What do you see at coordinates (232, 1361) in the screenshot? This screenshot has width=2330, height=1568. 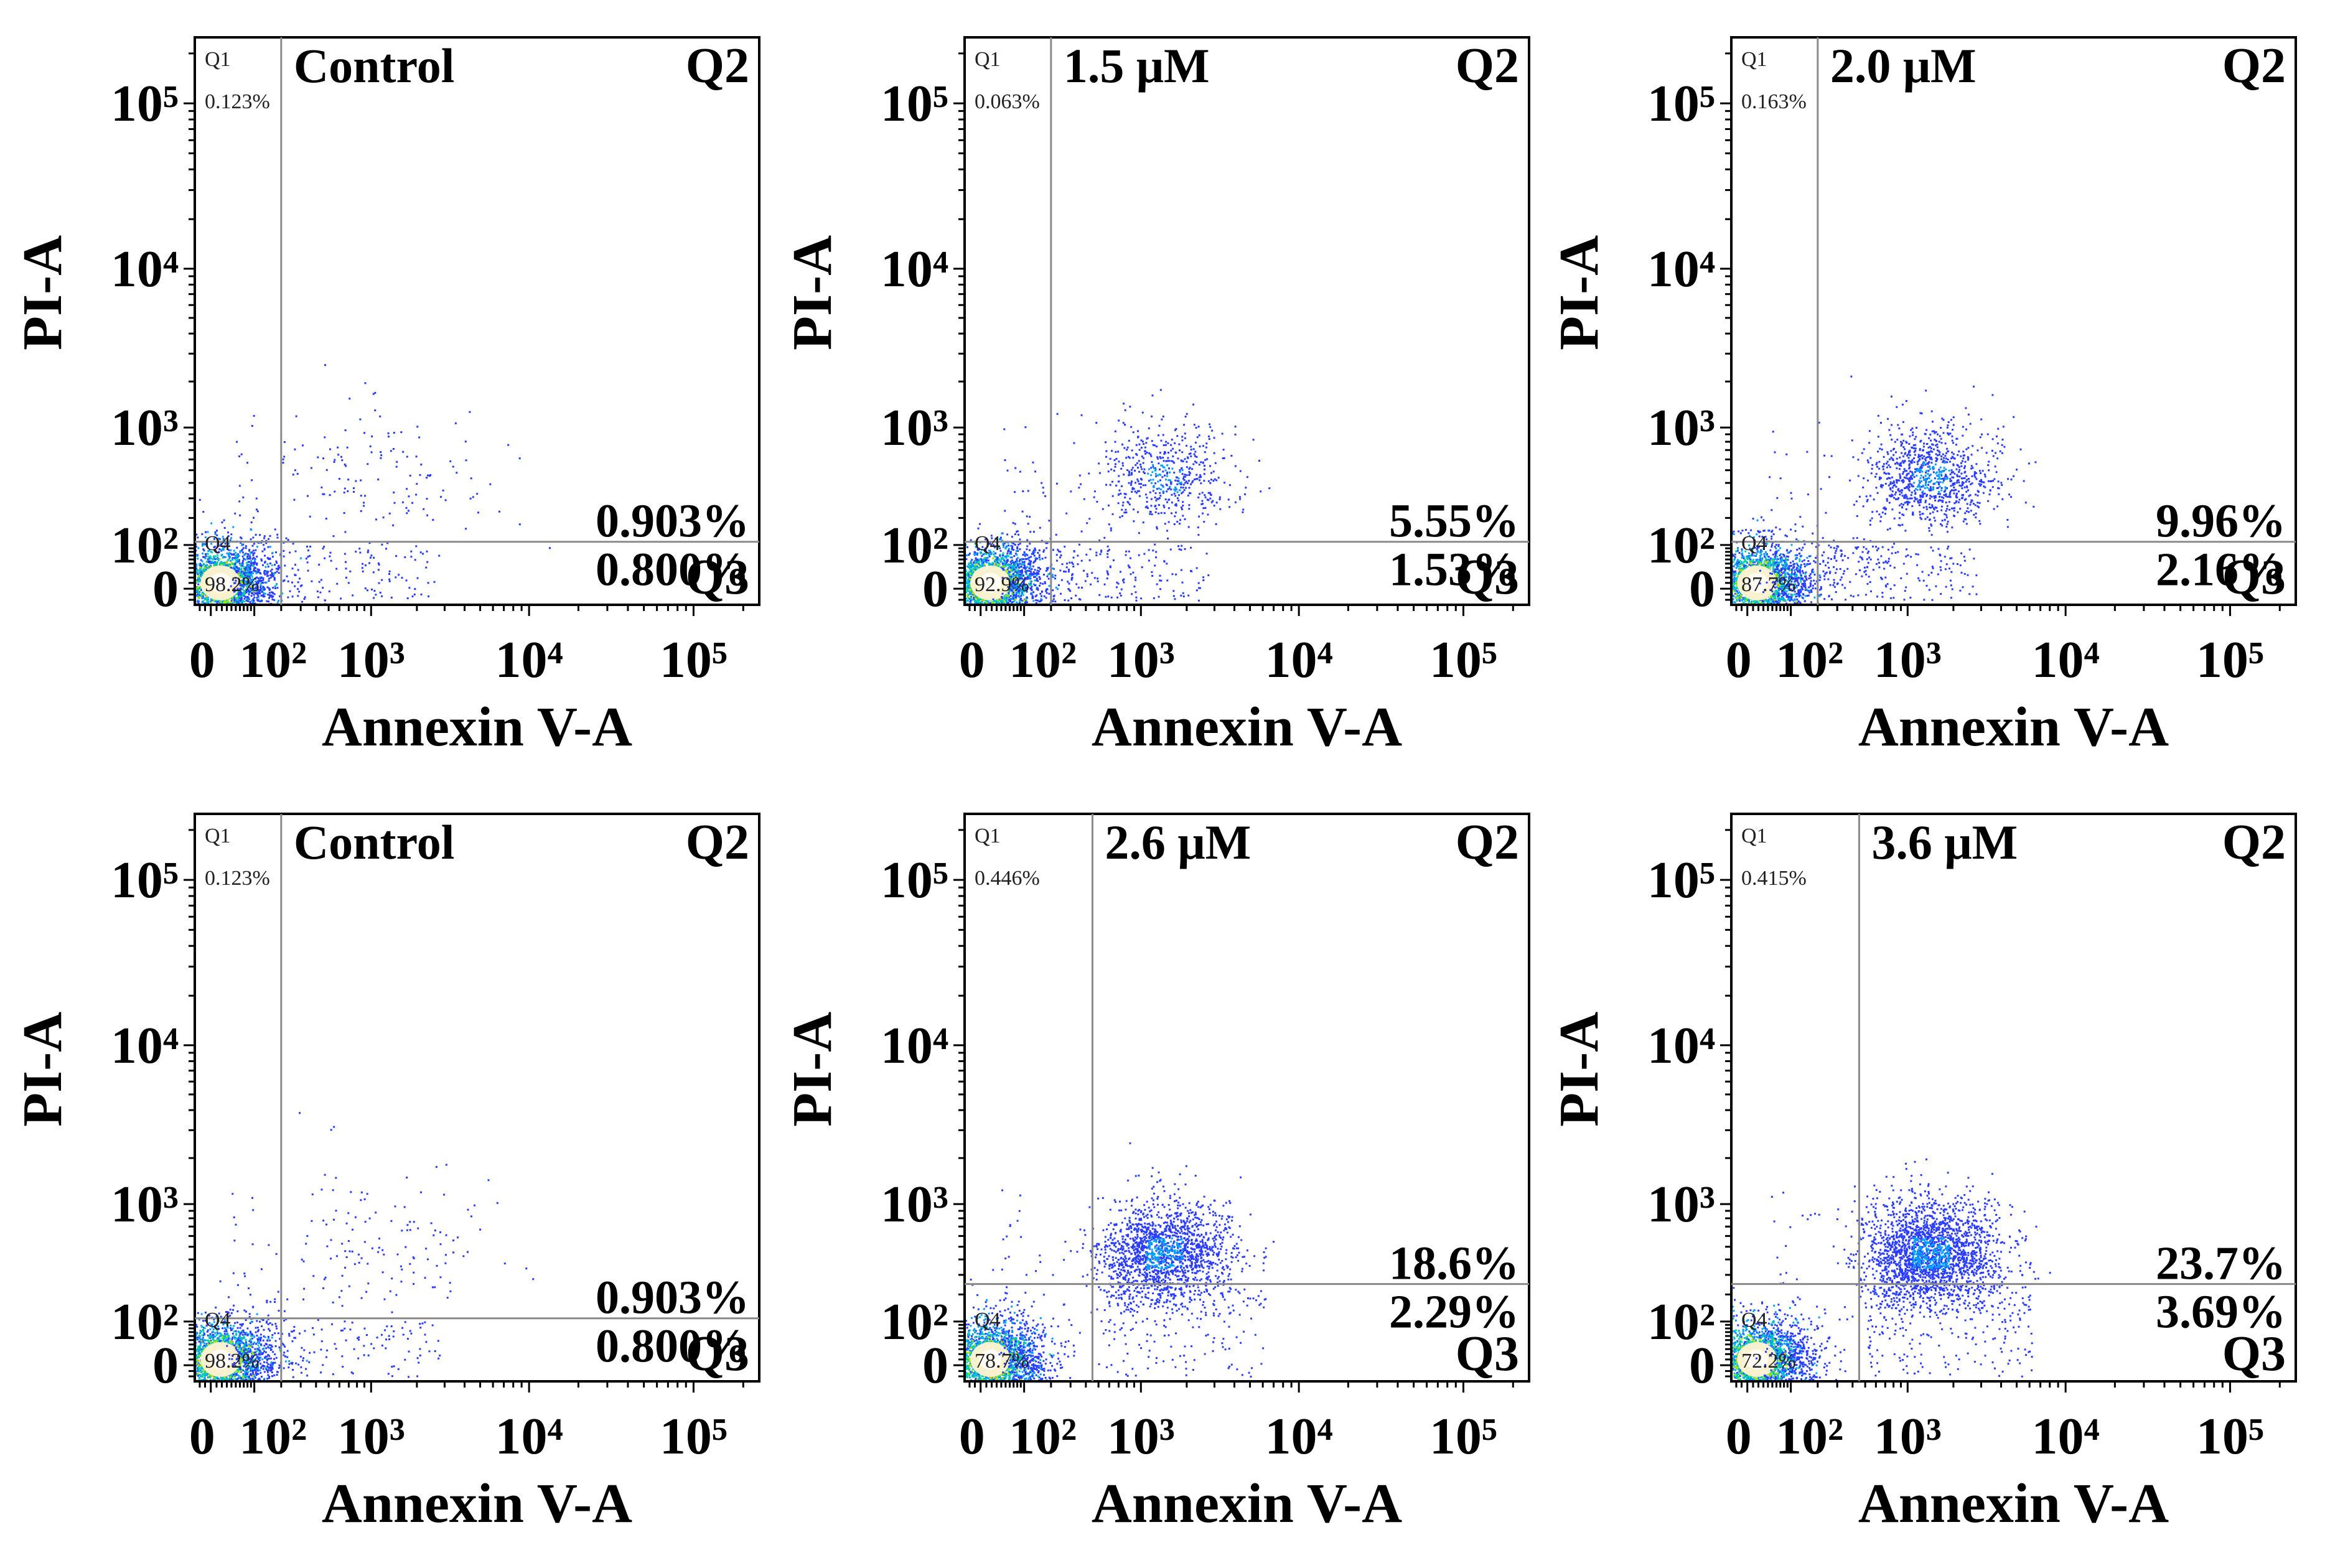 I see `q4-percent: 98.2%` at bounding box center [232, 1361].